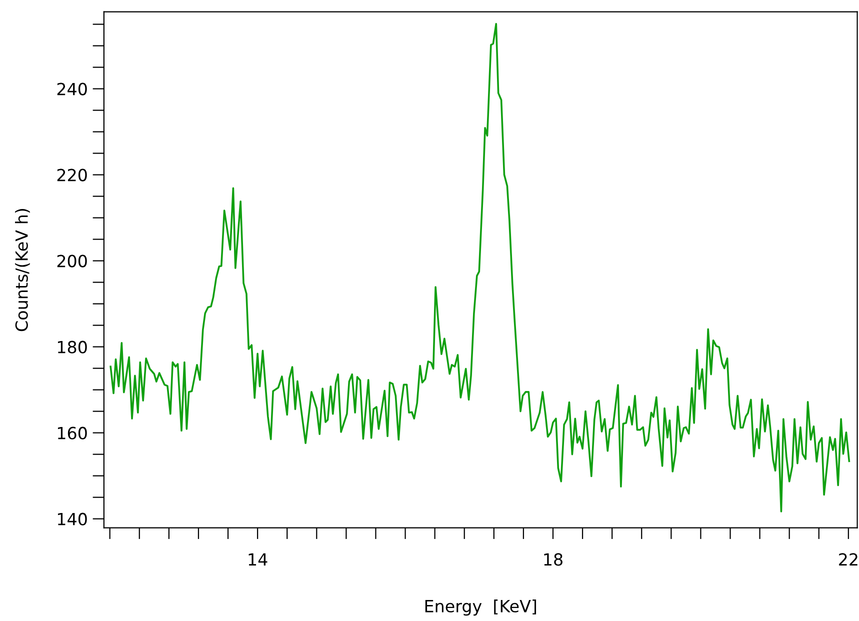 This screenshot has width=859, height=621. I want to click on y-axis-title: Counts/(KeV h), so click(22, 270).